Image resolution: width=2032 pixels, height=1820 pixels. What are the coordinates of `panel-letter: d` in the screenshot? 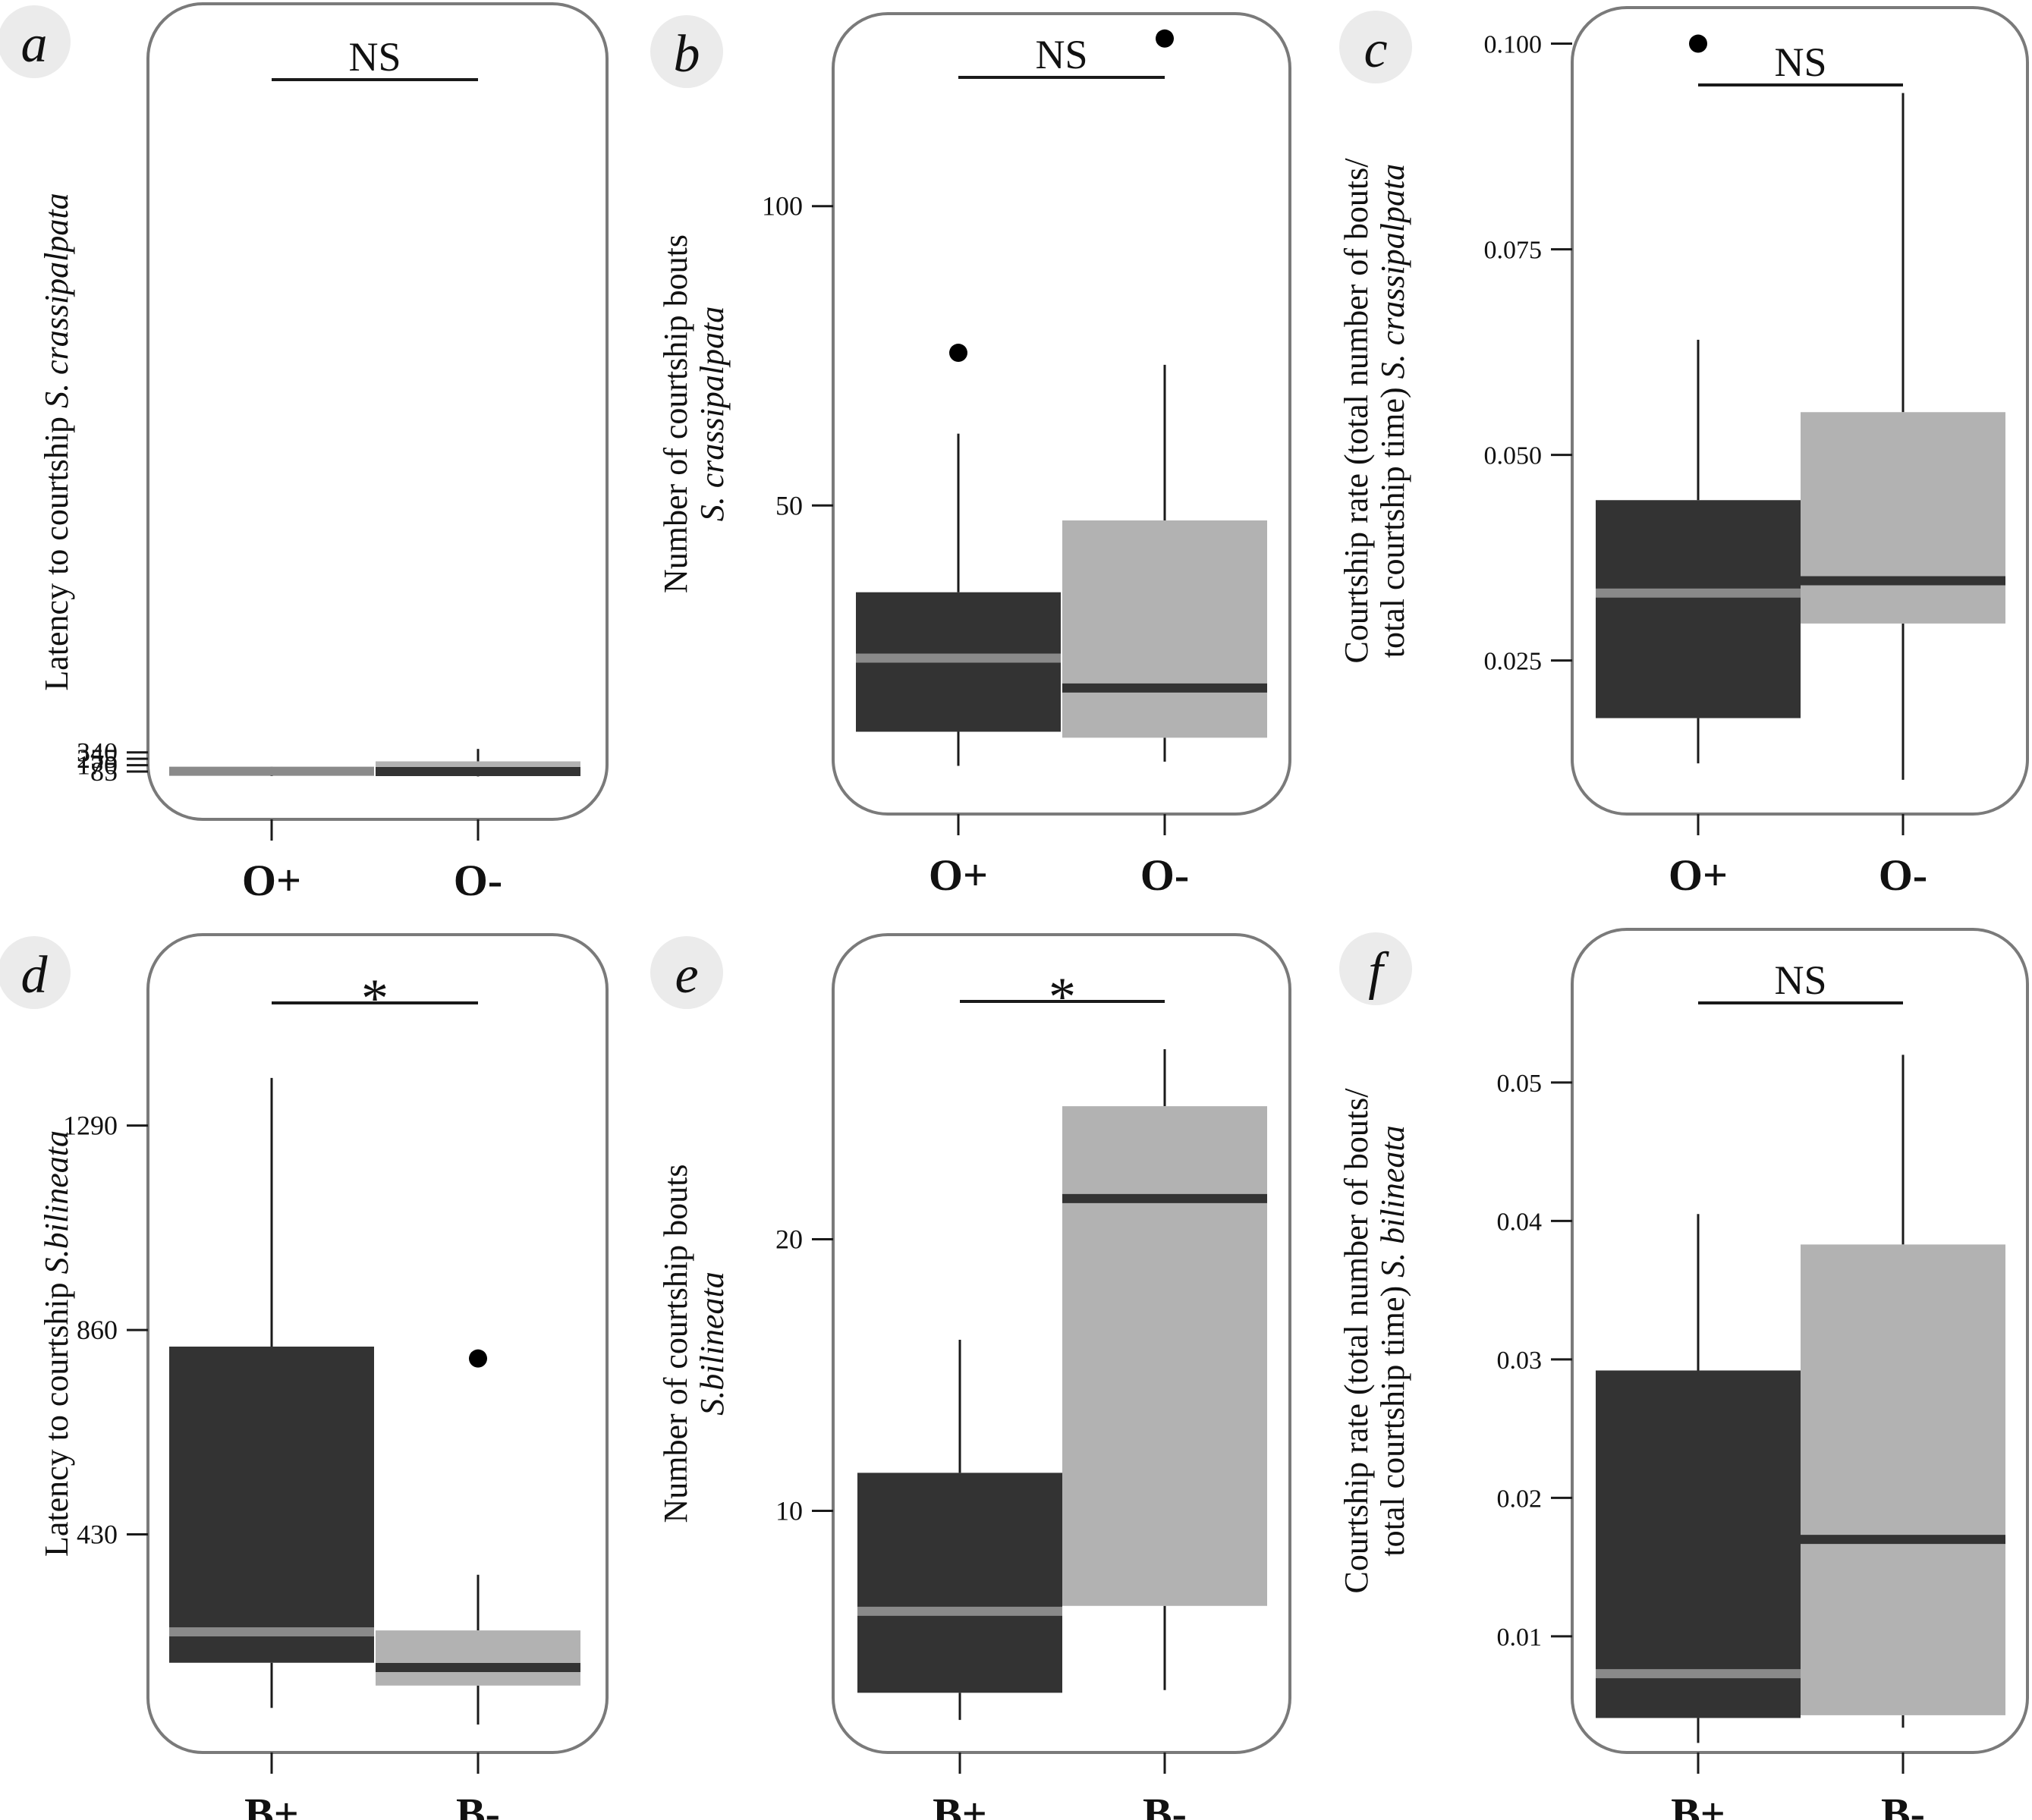 It's located at (35, 975).